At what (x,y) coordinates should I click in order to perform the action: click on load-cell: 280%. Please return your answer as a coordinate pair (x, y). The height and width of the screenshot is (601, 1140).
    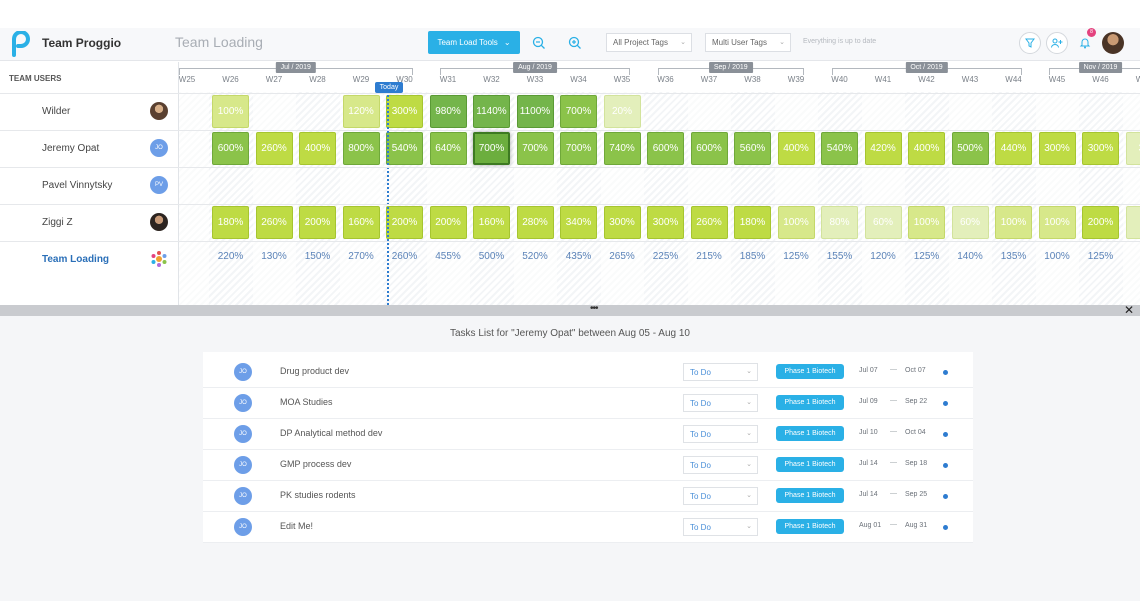
    Looking at the image, I should click on (535, 222).